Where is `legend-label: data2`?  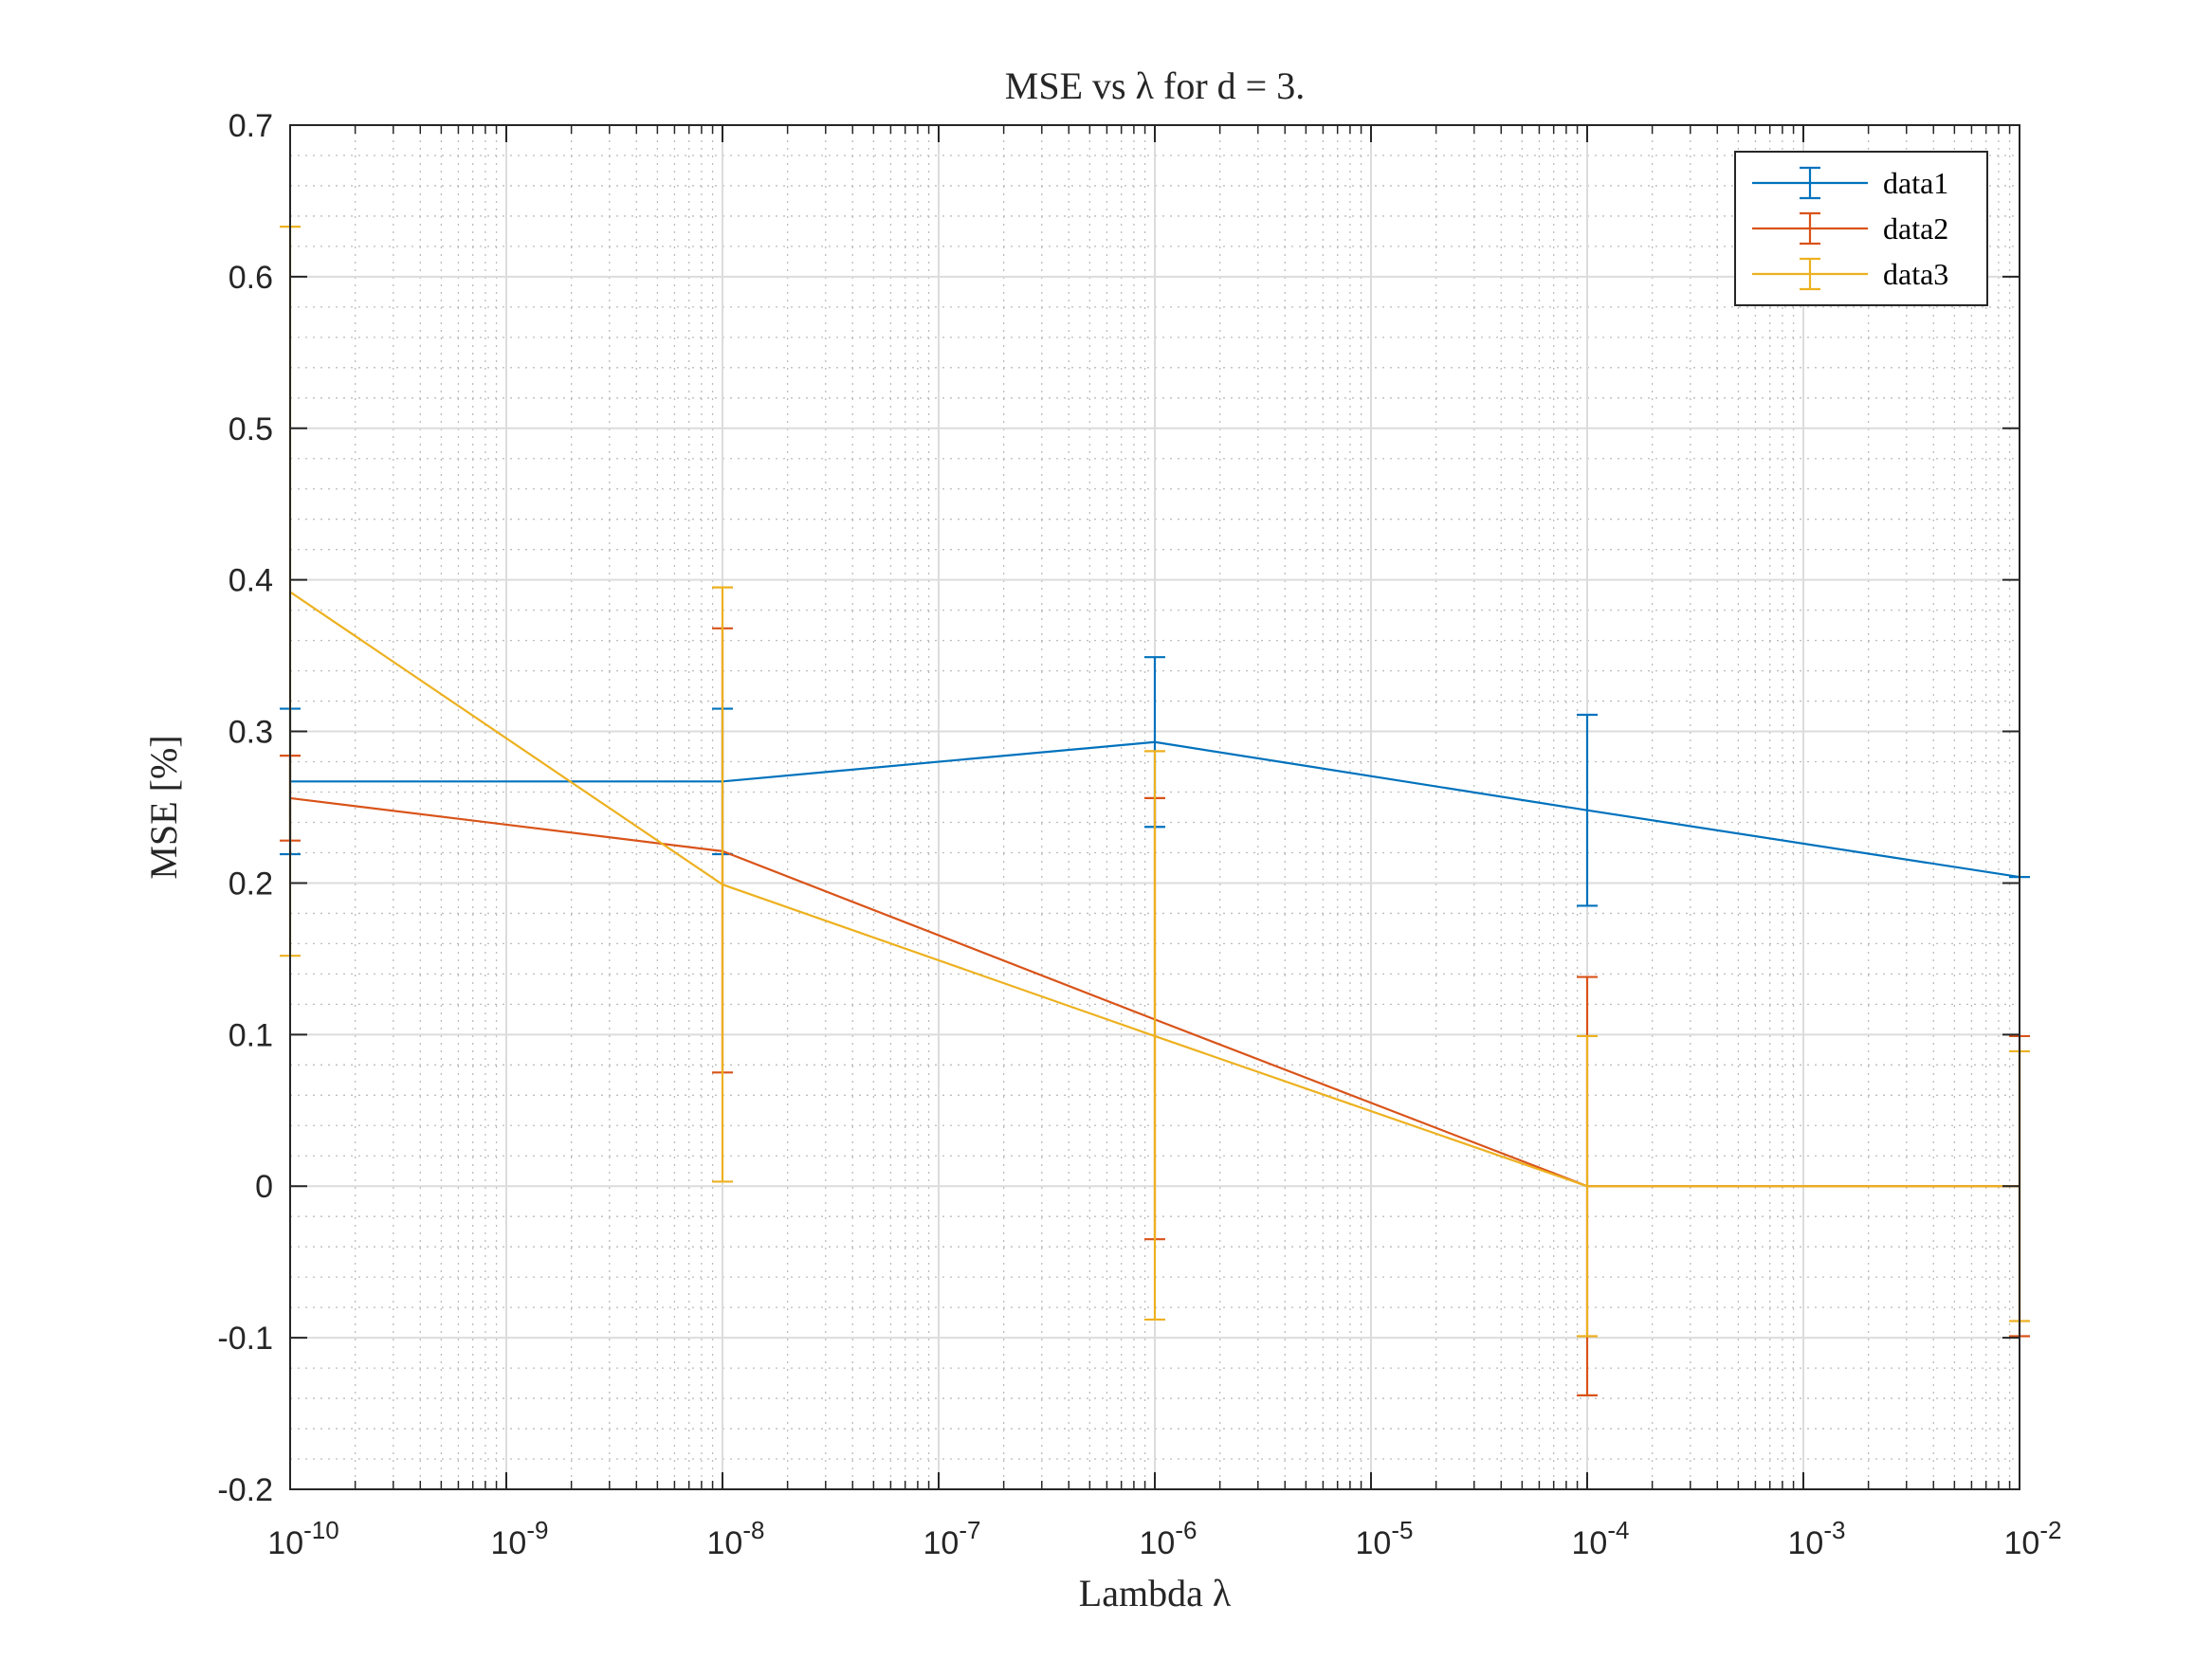
legend-label: data2 is located at coordinates (1915, 228).